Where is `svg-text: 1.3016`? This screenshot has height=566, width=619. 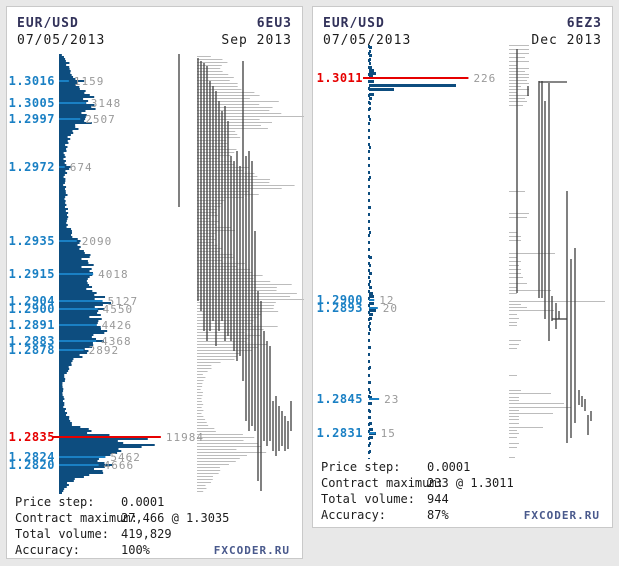 svg-text: 1.3016 is located at coordinates (32, 81).